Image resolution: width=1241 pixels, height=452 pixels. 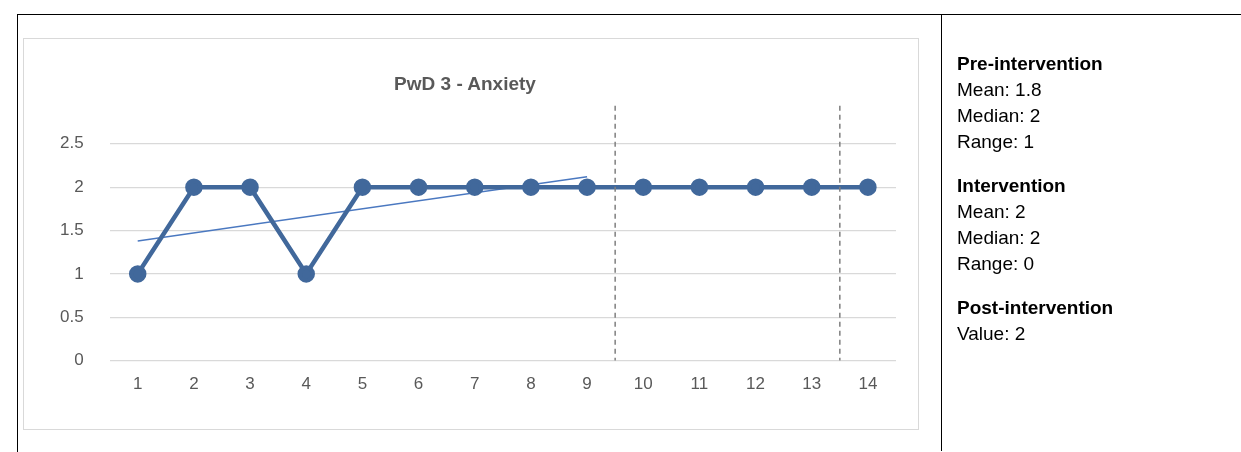 What do you see at coordinates (996, 142) in the screenshot?
I see `text: Range: 1` at bounding box center [996, 142].